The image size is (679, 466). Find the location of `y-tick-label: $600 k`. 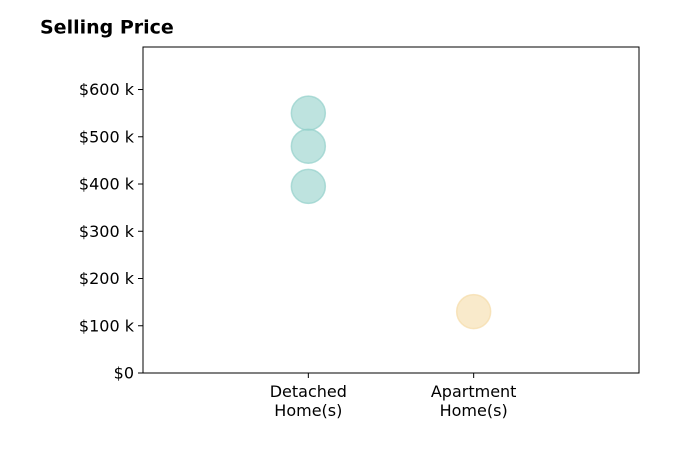

y-tick-label: $600 k is located at coordinates (107, 89).